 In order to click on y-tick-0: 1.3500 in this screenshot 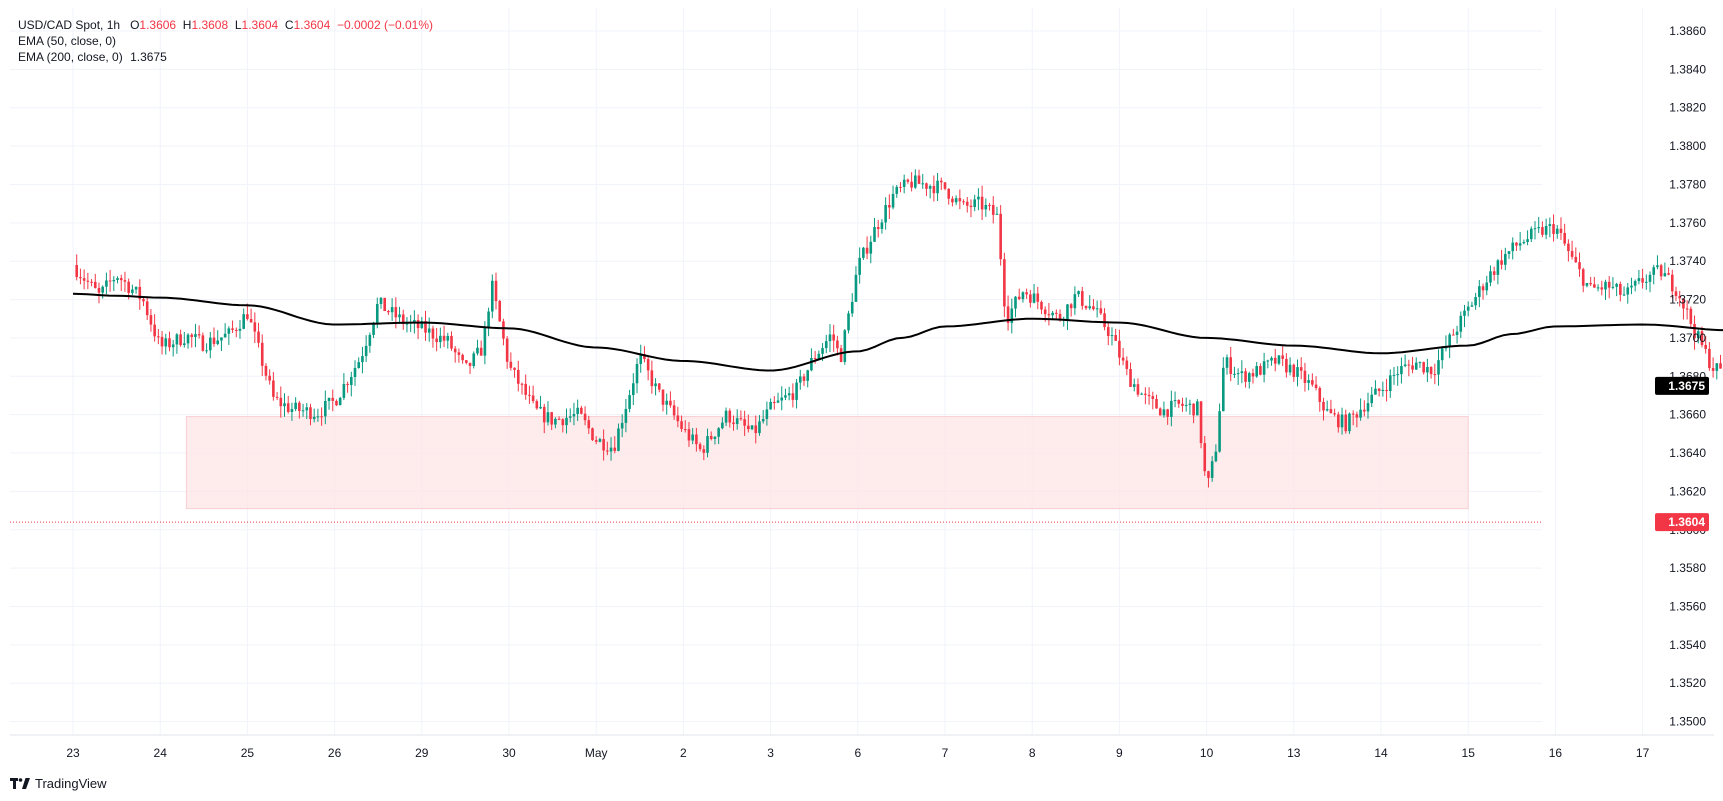, I will do `click(1687, 722)`.